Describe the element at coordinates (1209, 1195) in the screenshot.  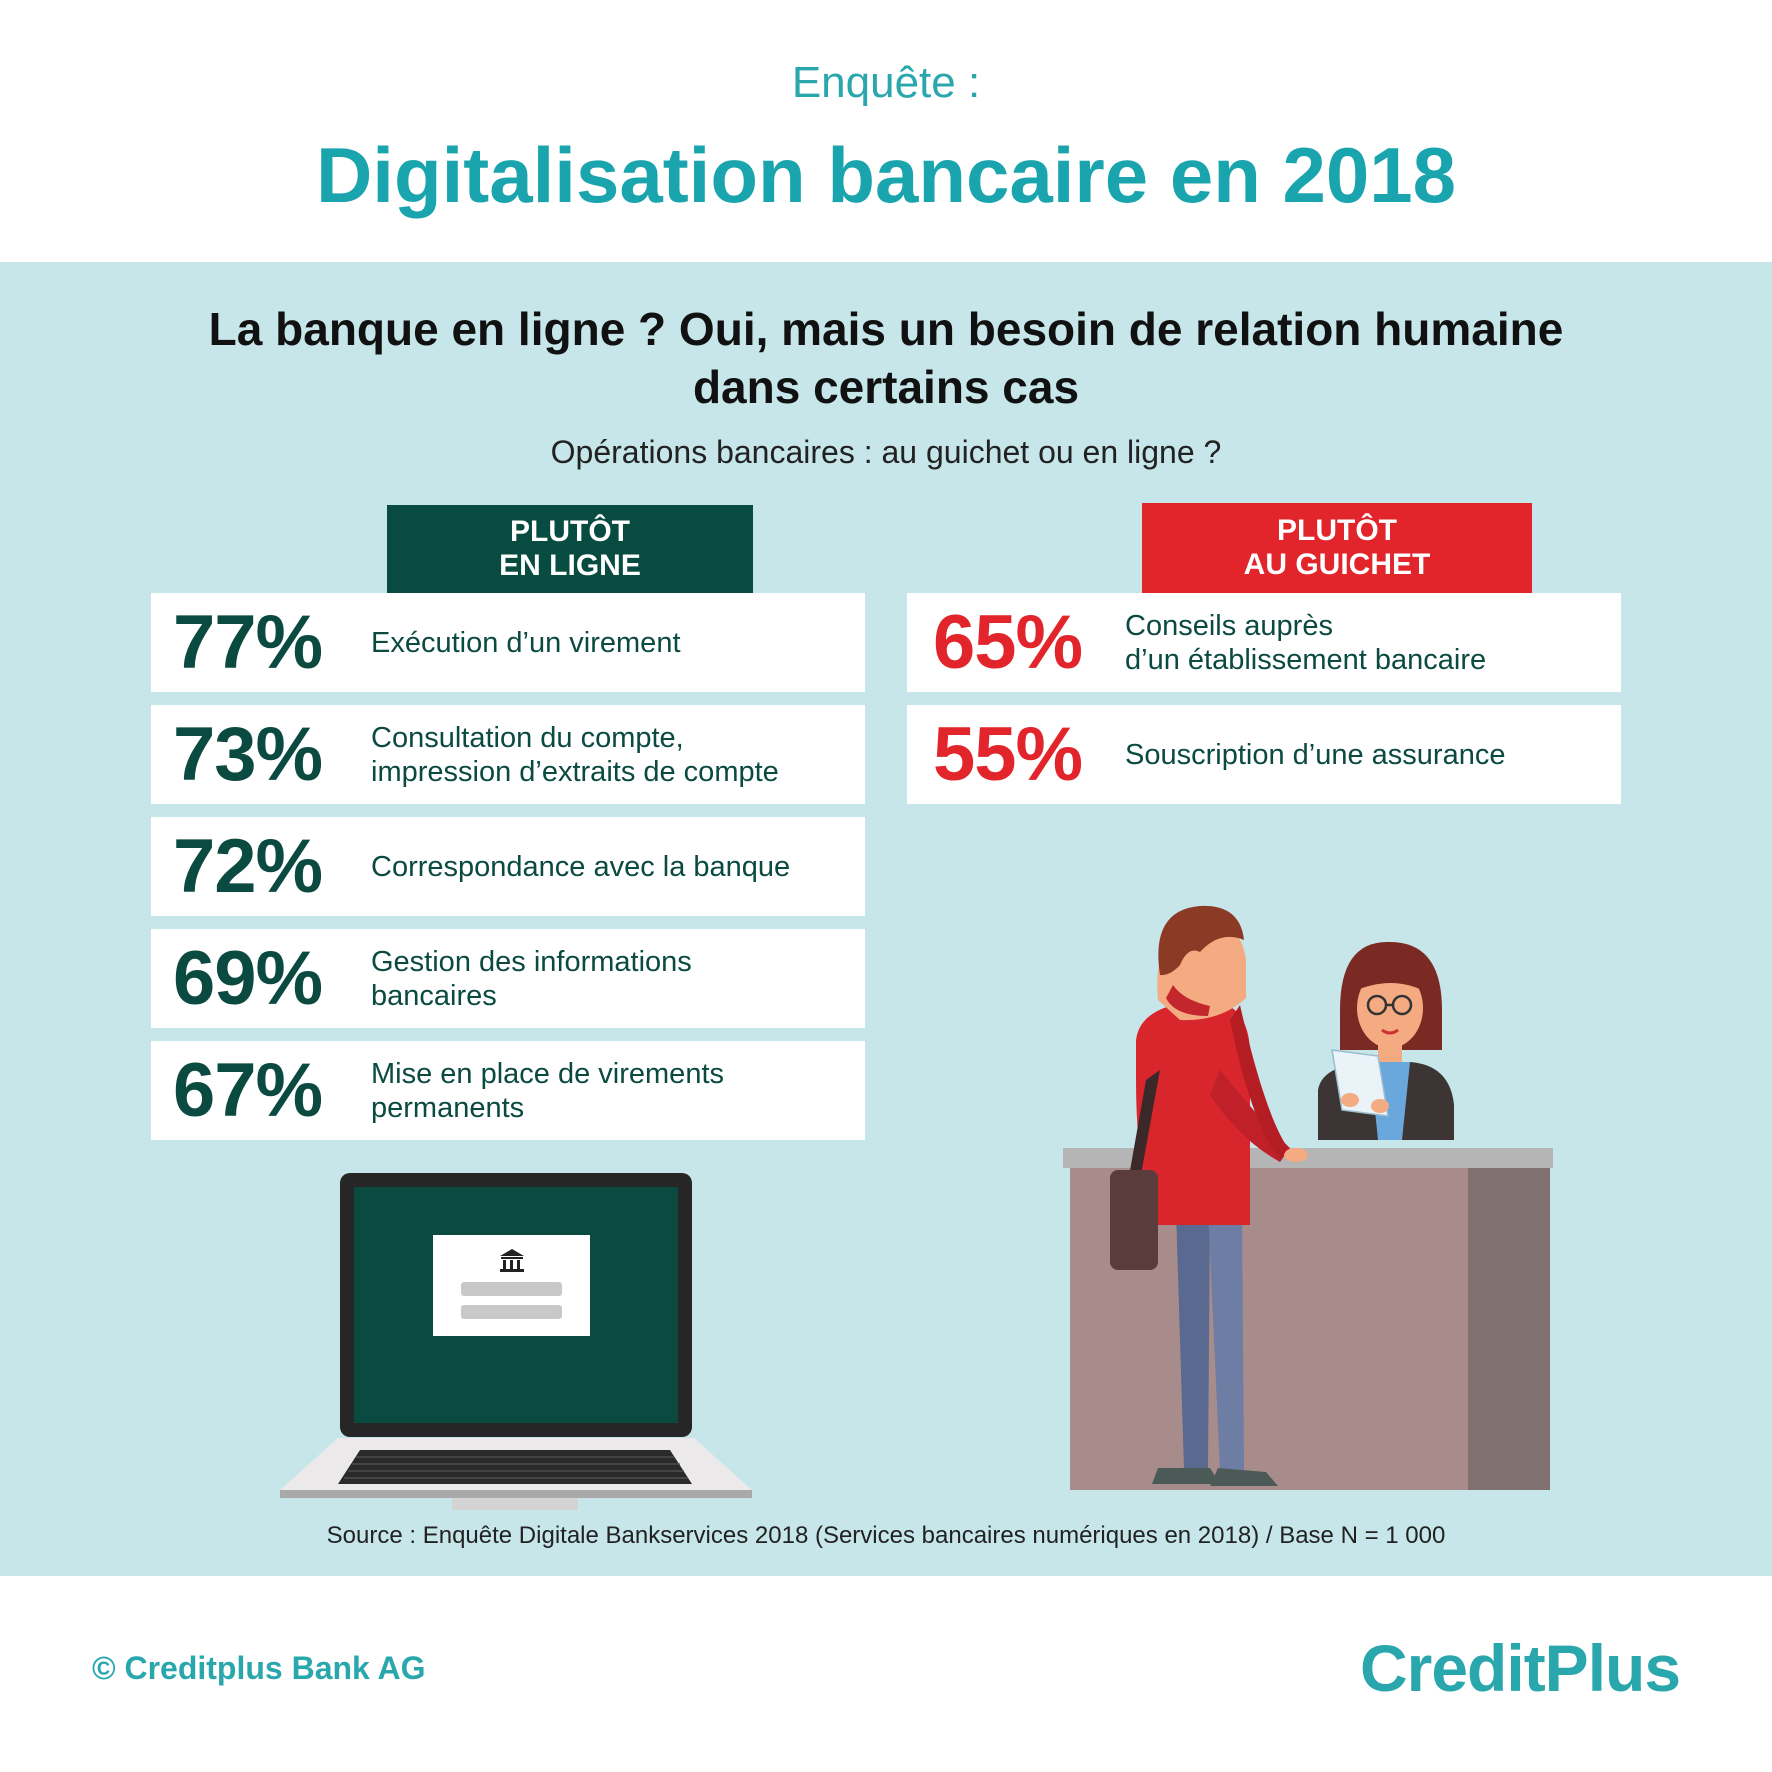
I see `customer-figure` at that location.